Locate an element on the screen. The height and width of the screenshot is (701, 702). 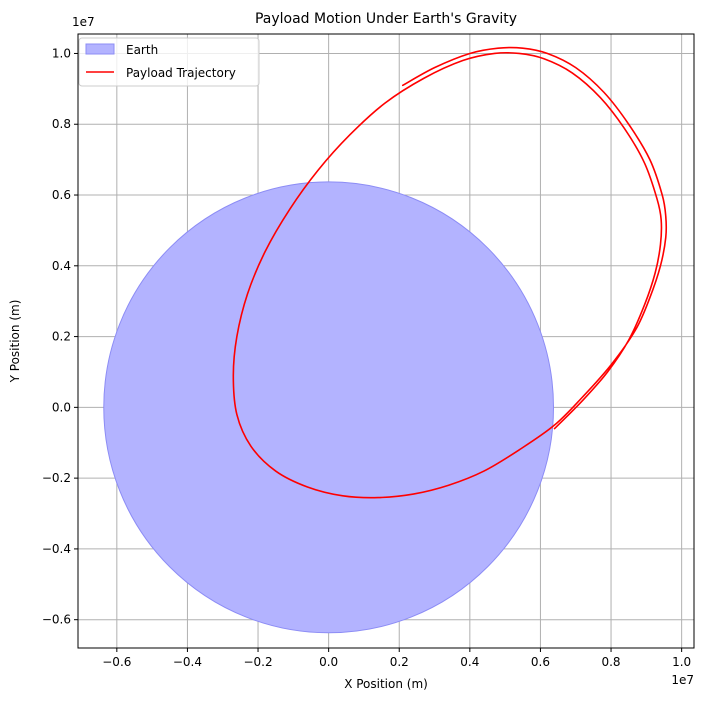
legend: Earth Payload Trajectory is located at coordinates (169, 62).